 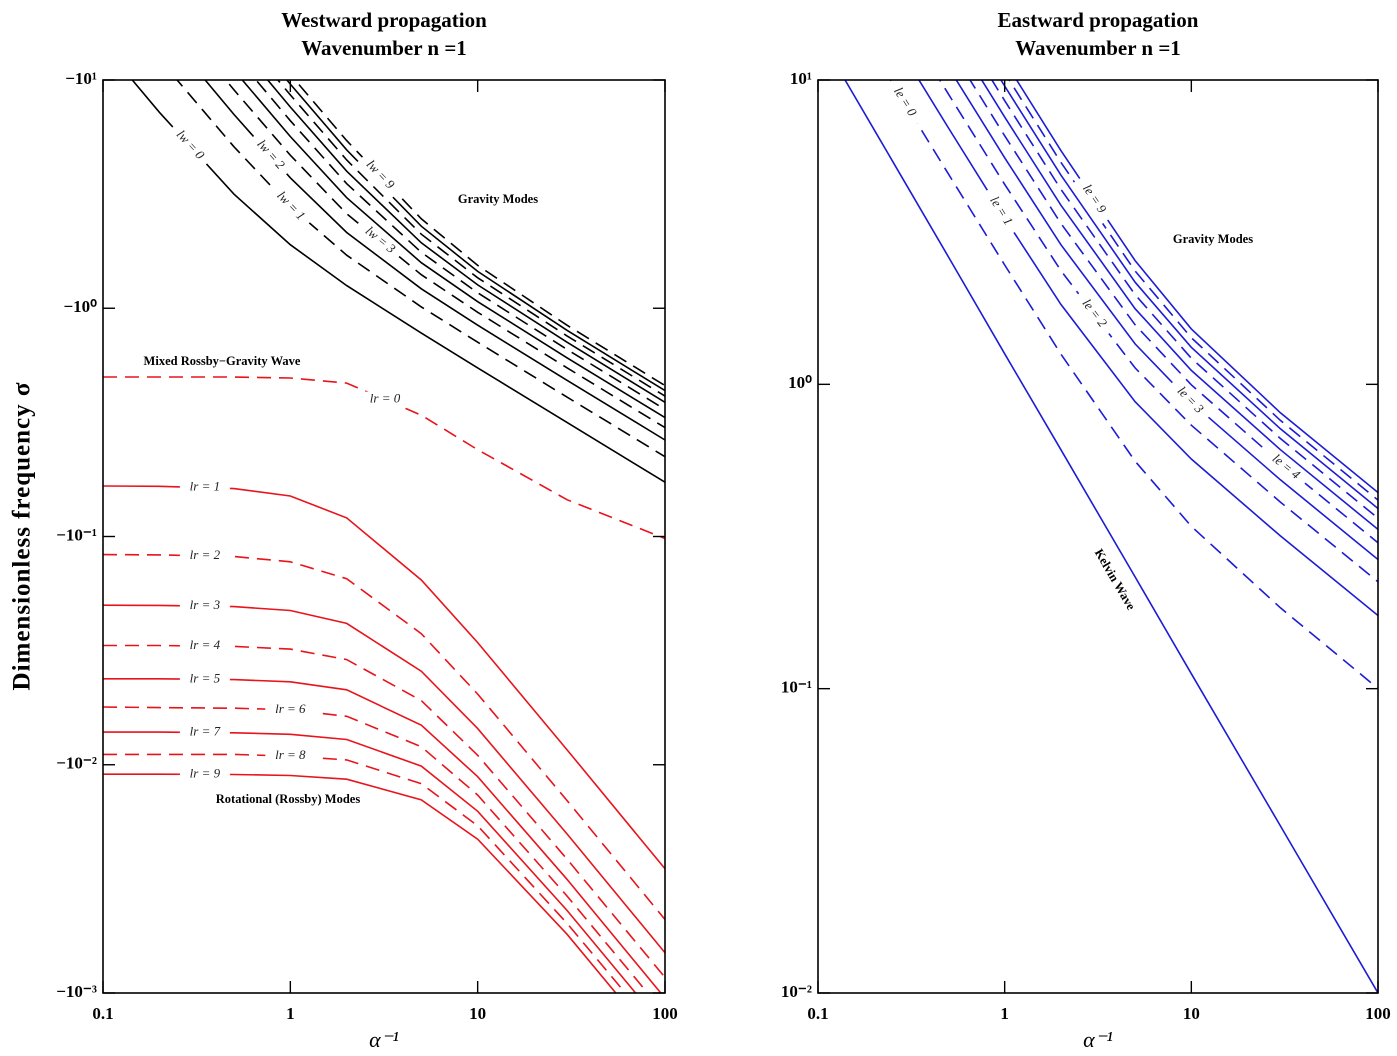 I want to click on y-tick-label: 10⁻², so click(x=796, y=991).